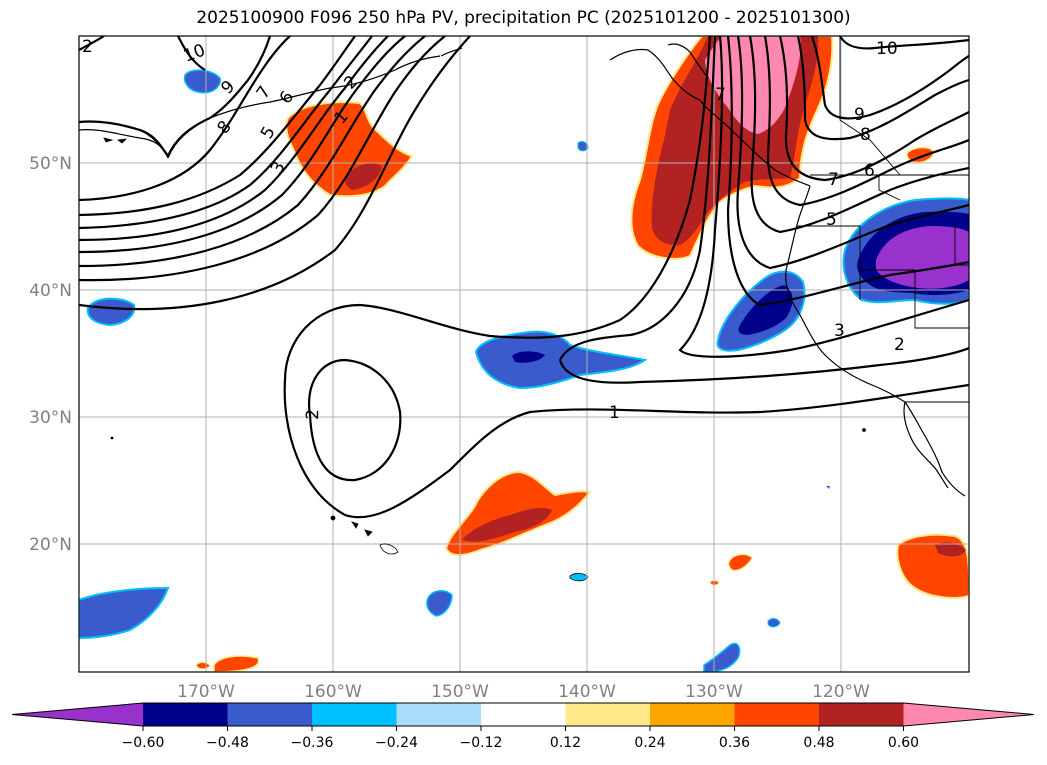 The width and height of the screenshot is (1047, 765). I want to click on contour-label: 6, so click(869, 171).